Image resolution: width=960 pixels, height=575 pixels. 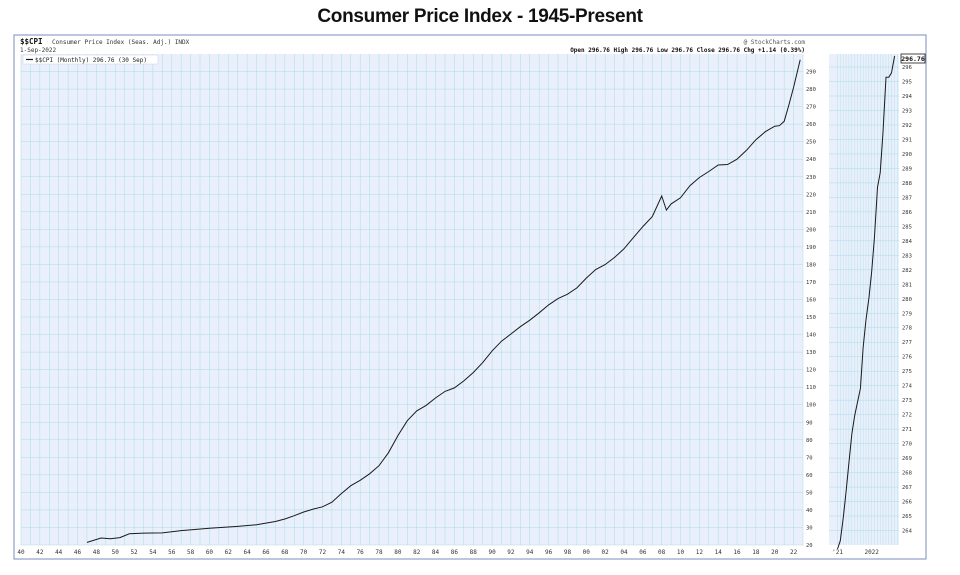 I want to click on main-x-tick-label: 86, so click(x=455, y=552).